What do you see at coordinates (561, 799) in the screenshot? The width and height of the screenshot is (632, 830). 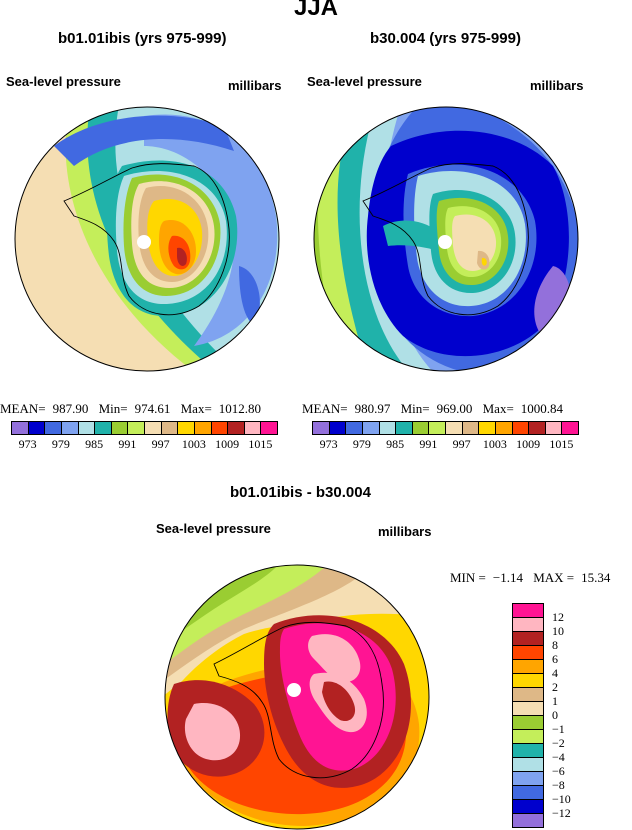 I see `difference-level-label: −10` at bounding box center [561, 799].